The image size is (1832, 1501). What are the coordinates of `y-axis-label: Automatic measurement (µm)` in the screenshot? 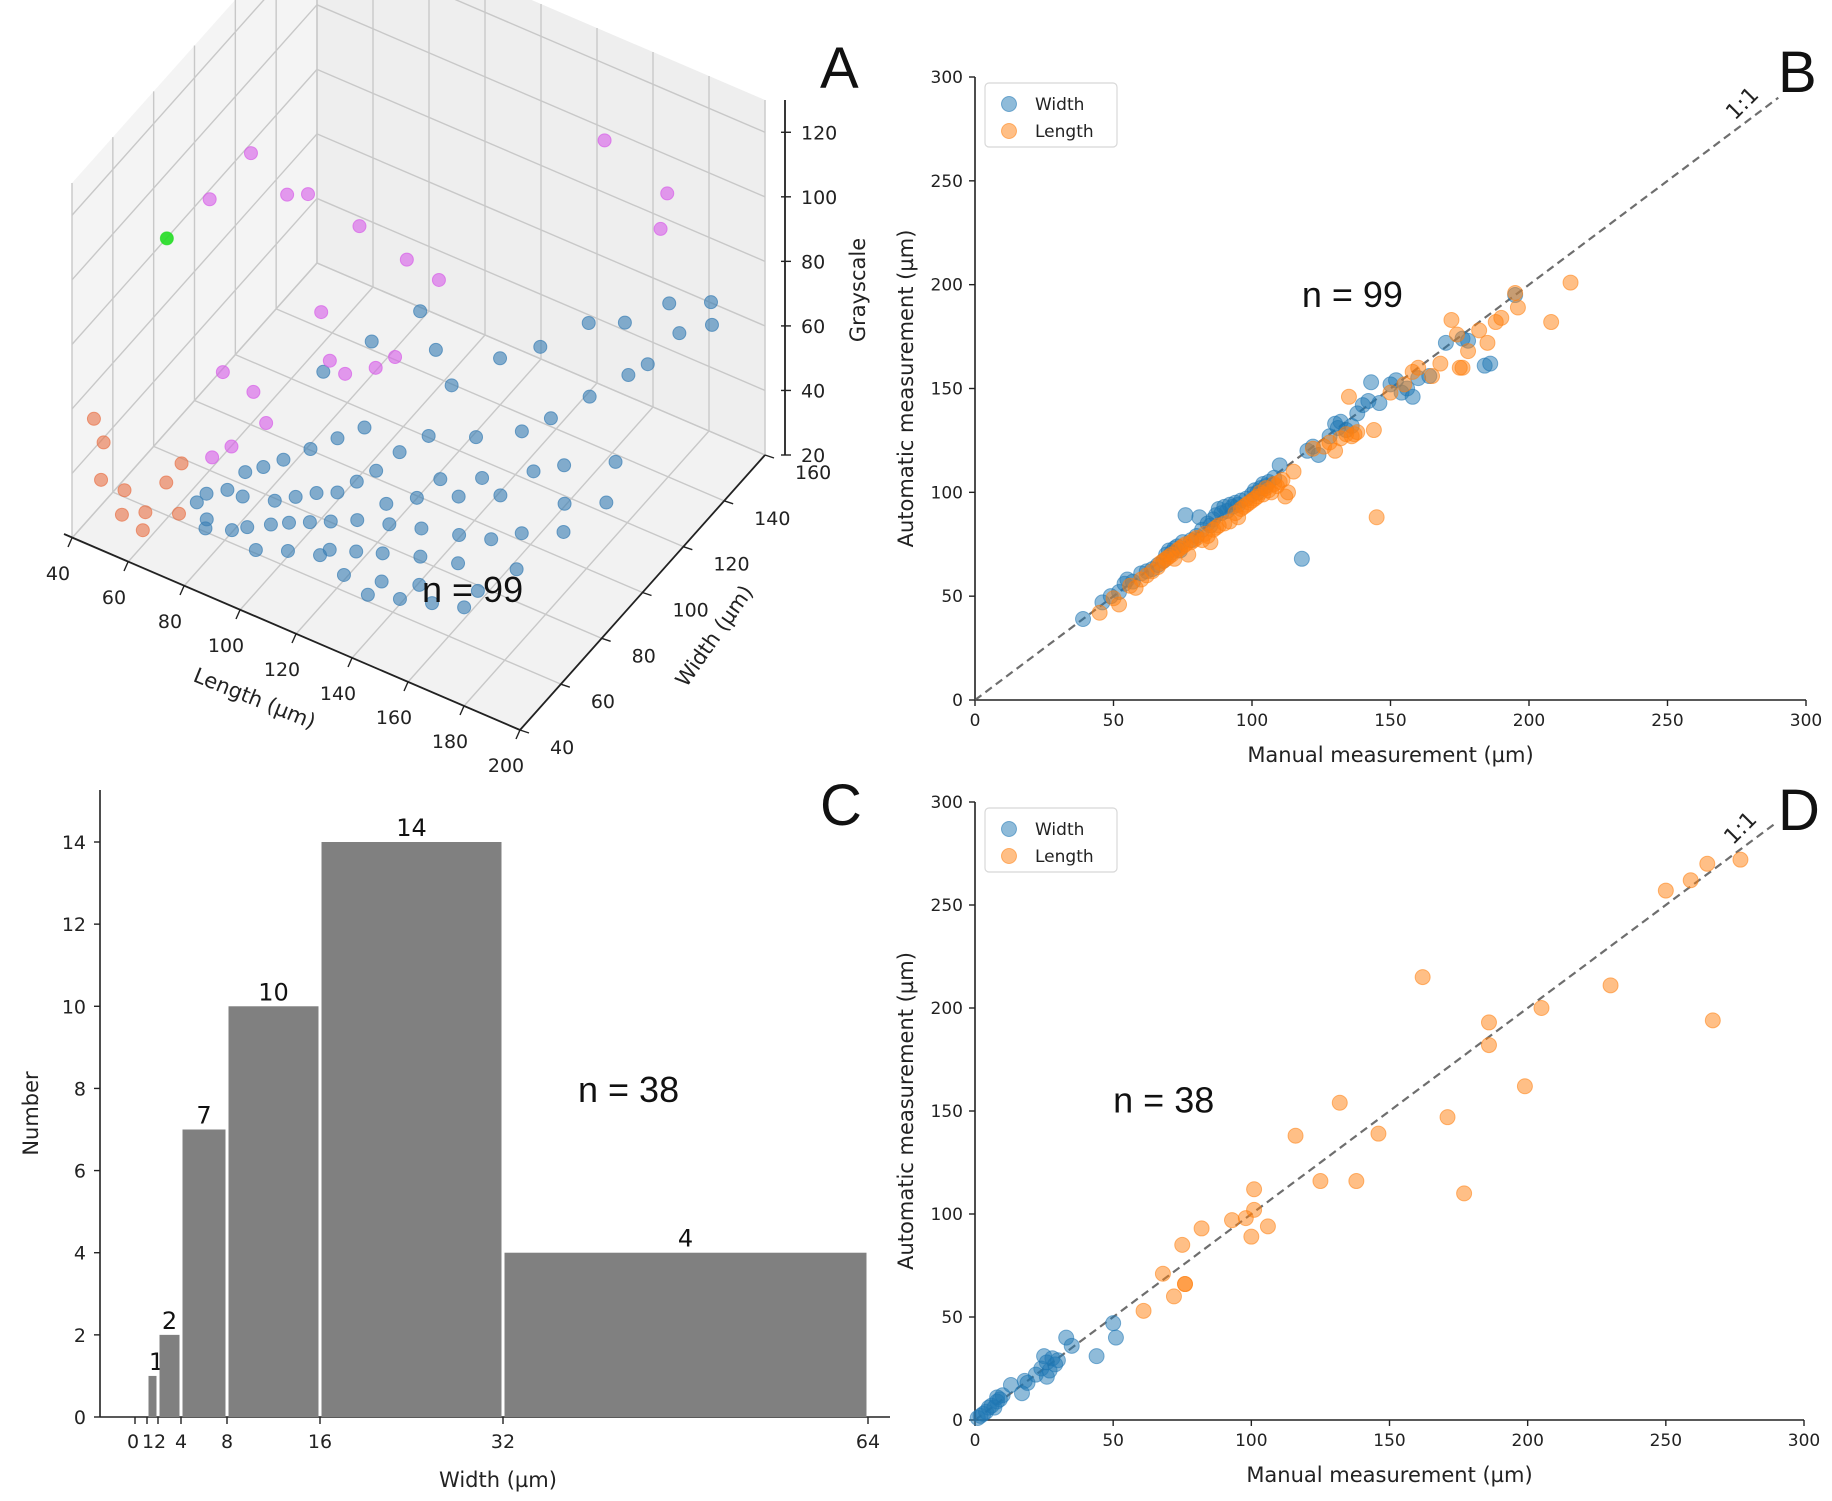 It's located at (906, 1111).